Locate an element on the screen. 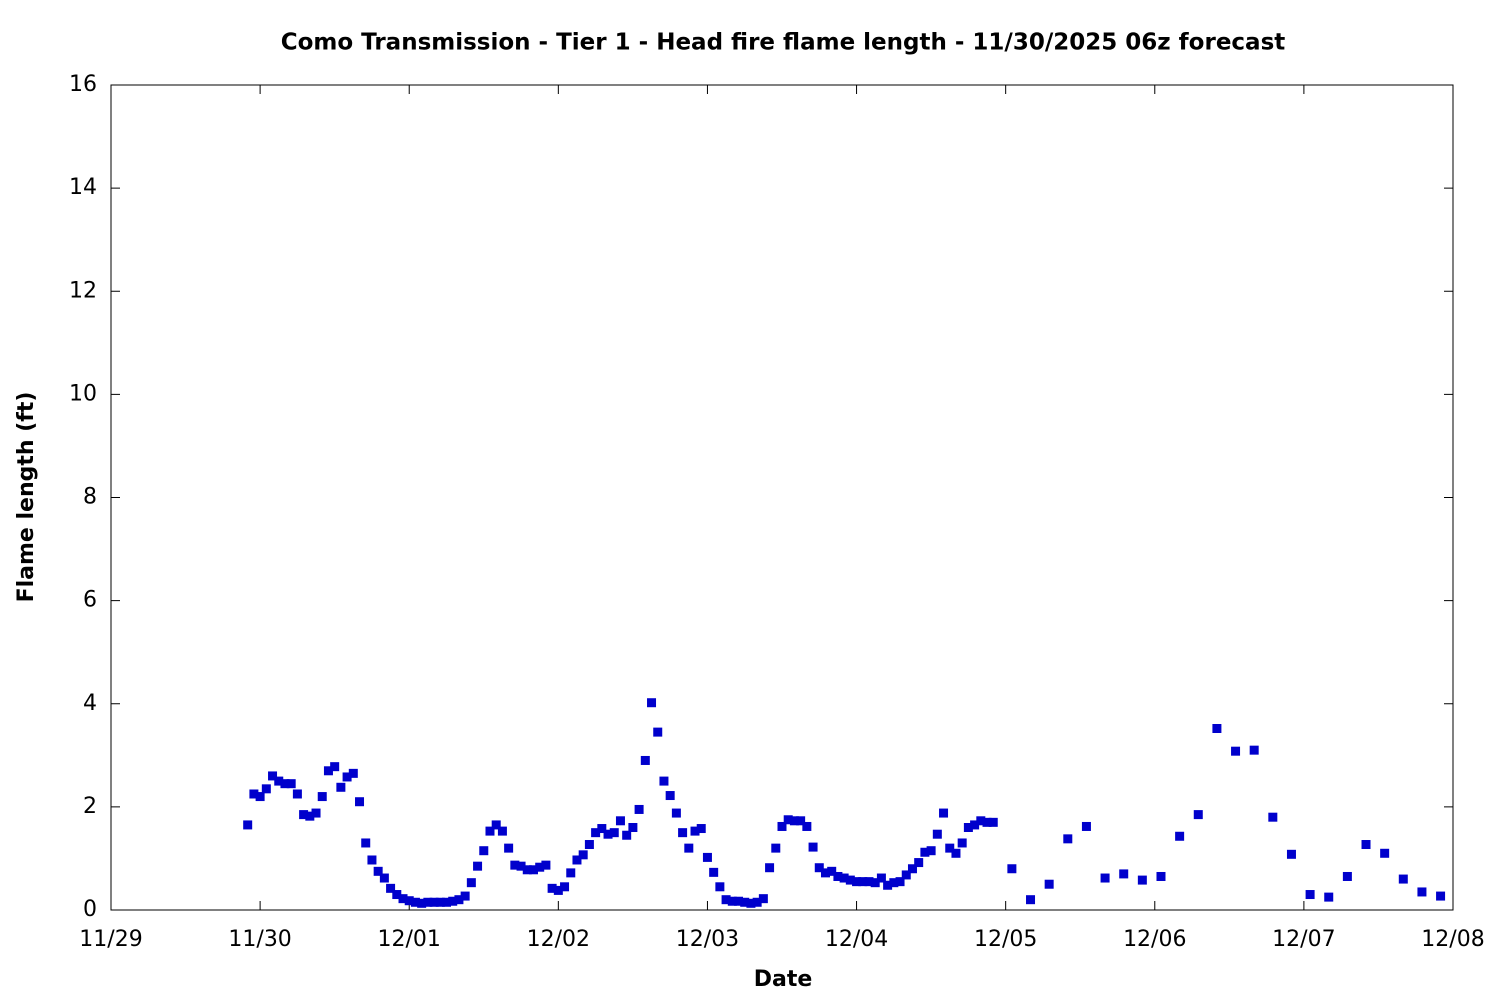  x-tick-label: 12/07 is located at coordinates (1303, 939).